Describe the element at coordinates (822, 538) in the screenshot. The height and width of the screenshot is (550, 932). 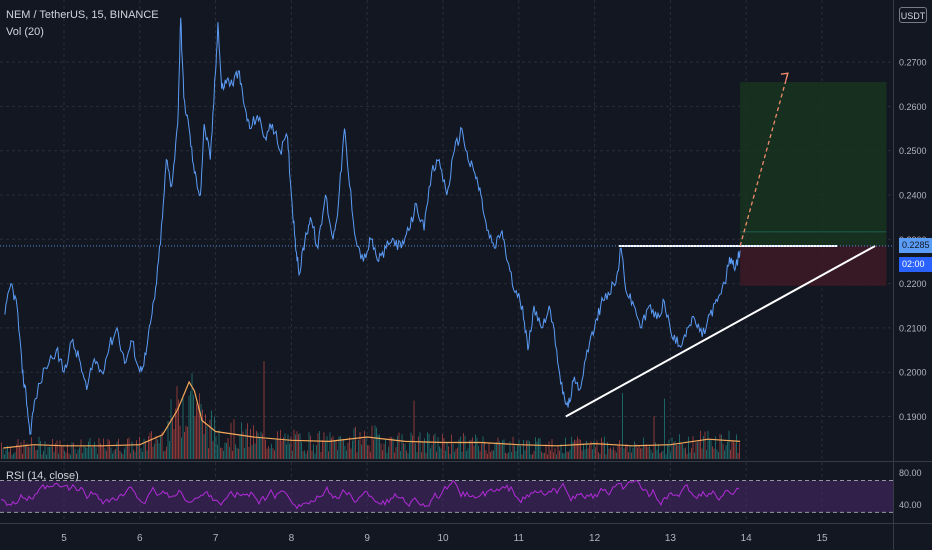
I see `time-tick-label: 15` at that location.